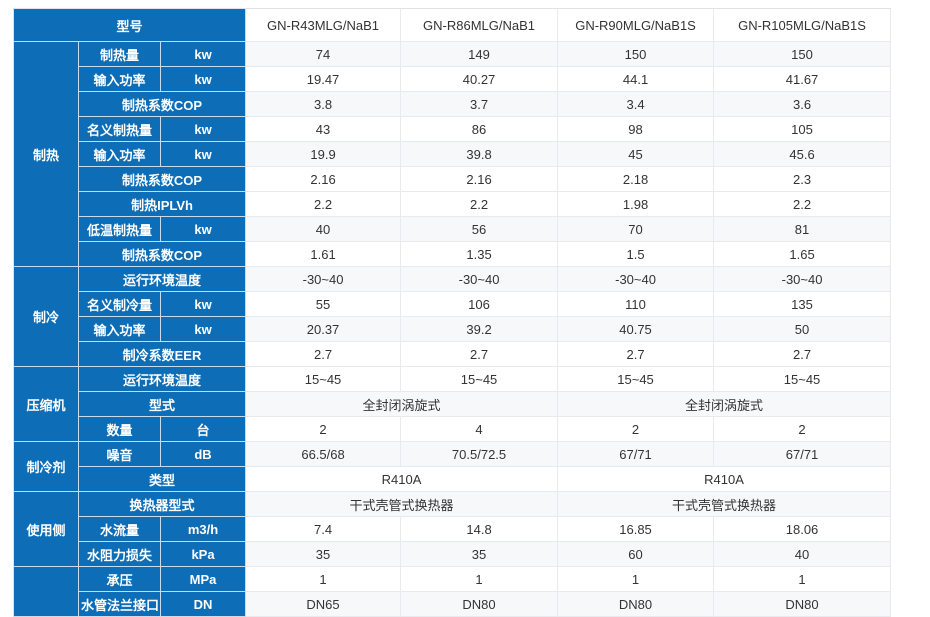 This screenshot has height=617, width=930. I want to click on table-row: 制热系数COP 1.61 1.35 1.5 1.65, so click(453, 254).